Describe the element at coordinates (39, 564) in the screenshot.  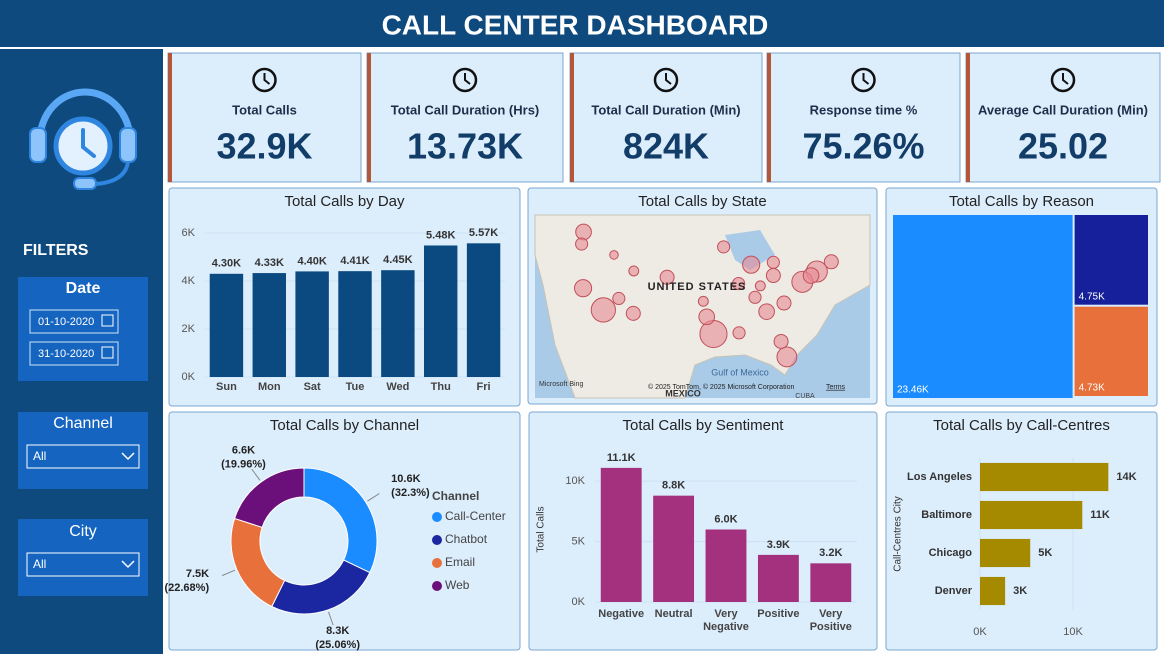
I see `city-value: All` at that location.